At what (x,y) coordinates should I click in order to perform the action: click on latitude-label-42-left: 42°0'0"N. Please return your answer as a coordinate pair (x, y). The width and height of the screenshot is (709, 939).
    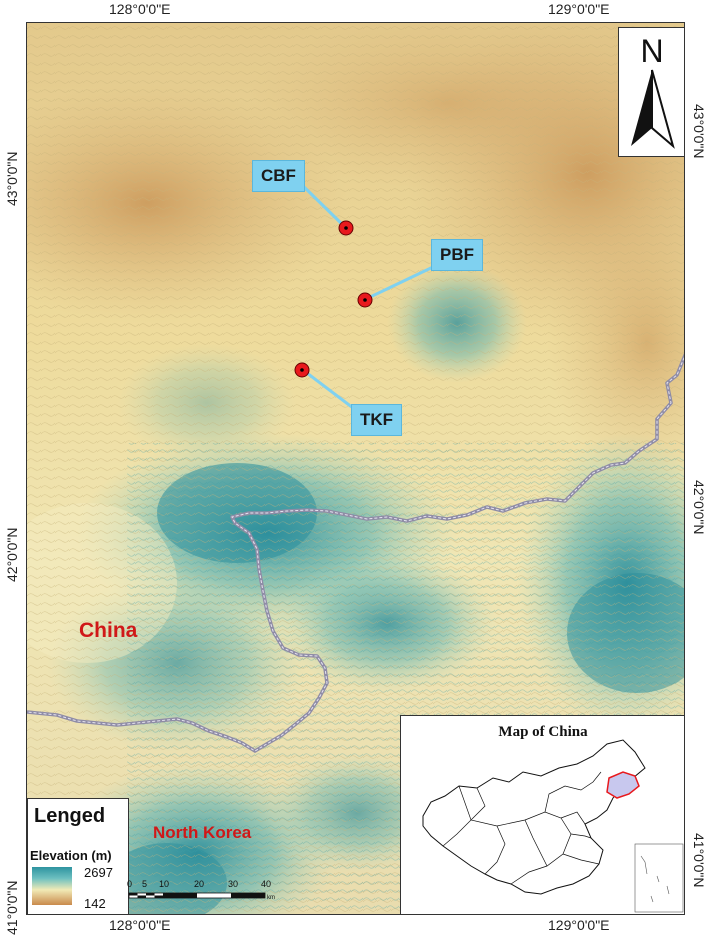
    Looking at the image, I should click on (12, 555).